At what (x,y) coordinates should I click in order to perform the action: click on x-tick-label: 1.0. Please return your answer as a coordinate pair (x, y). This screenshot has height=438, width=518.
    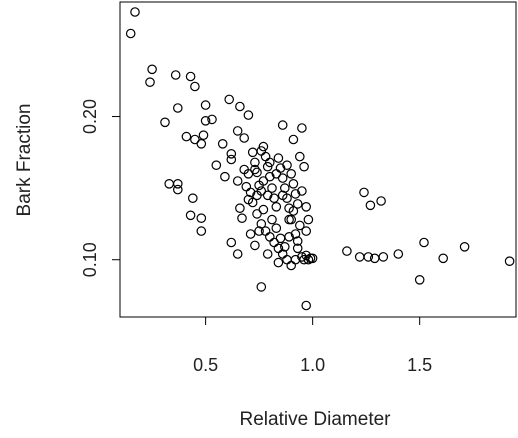
    Looking at the image, I should click on (312, 365).